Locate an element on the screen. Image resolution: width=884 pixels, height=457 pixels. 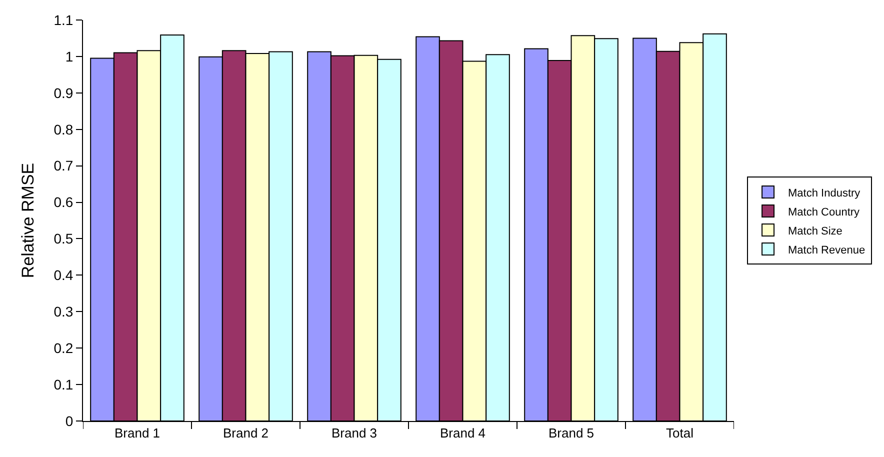
x-tick-label: Total is located at coordinates (680, 433).